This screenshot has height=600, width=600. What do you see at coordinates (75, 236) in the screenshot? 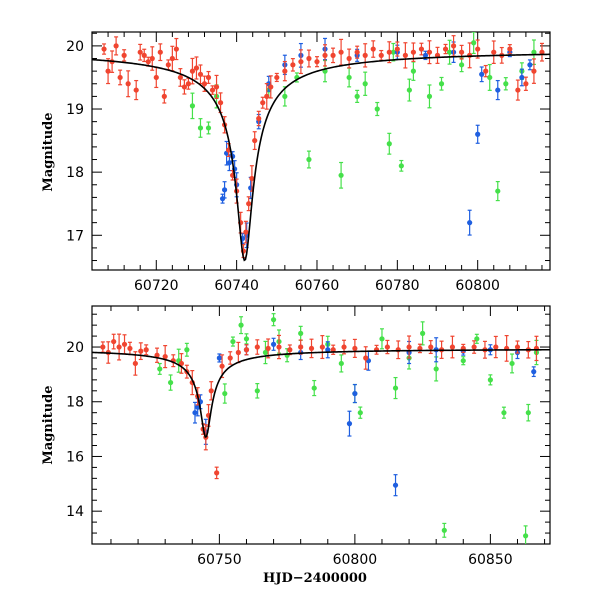
I see `y-tick-label: 17` at bounding box center [75, 236].